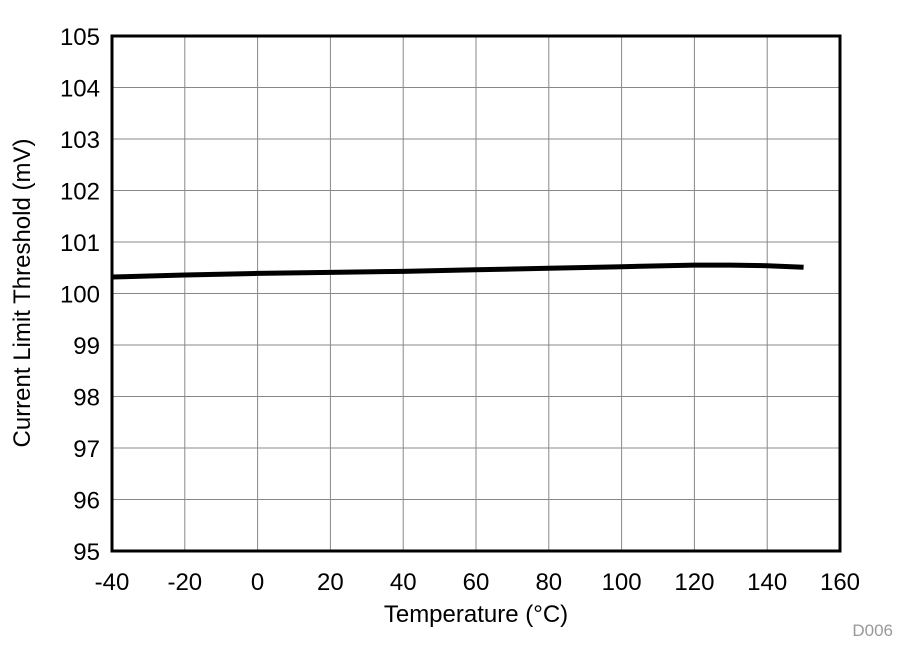 This screenshot has height=670, width=898. I want to click on x-tick-label: 60, so click(476, 582).